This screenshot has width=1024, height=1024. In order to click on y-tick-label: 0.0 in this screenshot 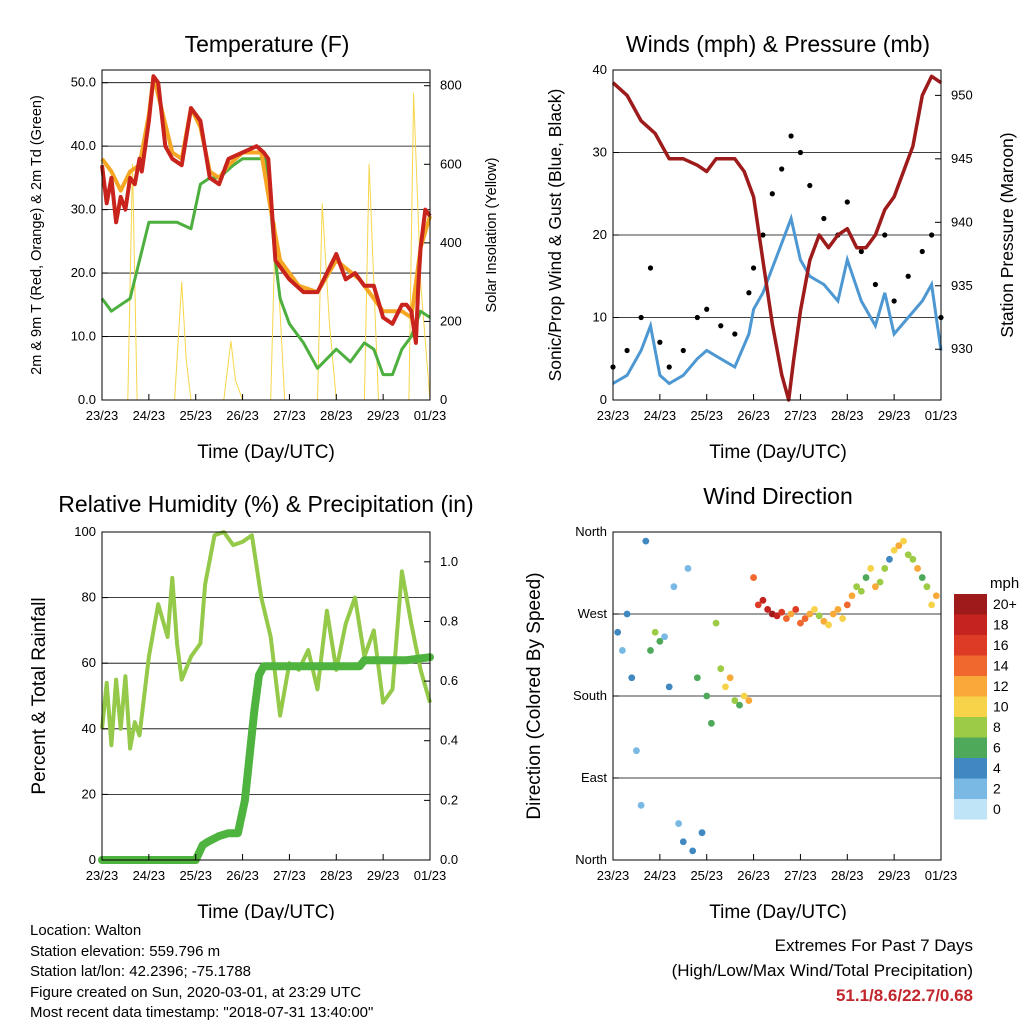, I will do `click(87, 399)`.